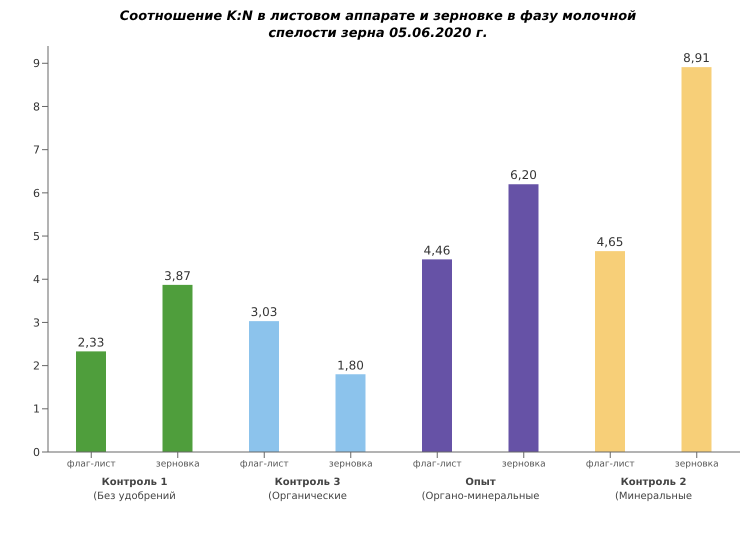  What do you see at coordinates (696, 58) in the screenshot?
I see `data-label: 8,91` at bounding box center [696, 58].